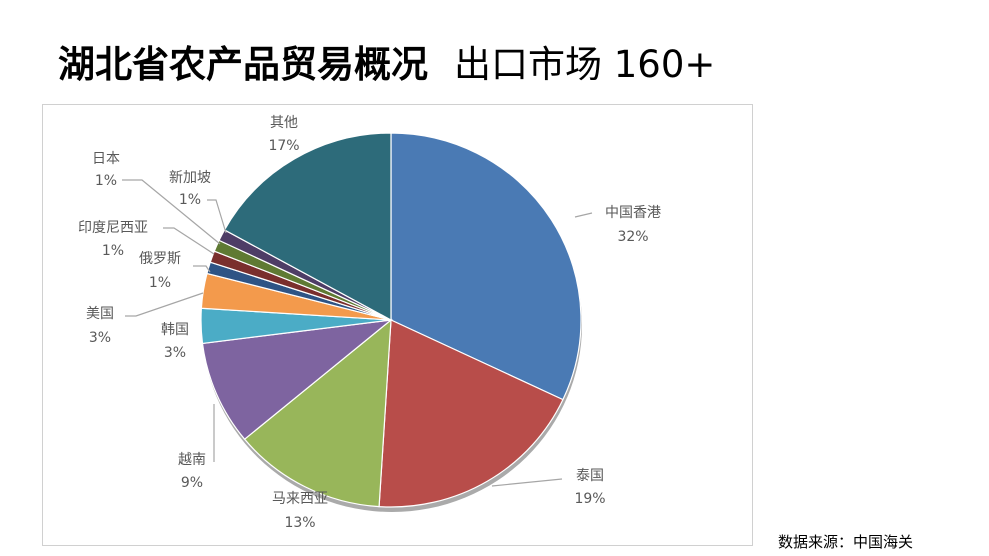 The image size is (989, 556). I want to click on leader-line-hongkong, so click(583, 215).